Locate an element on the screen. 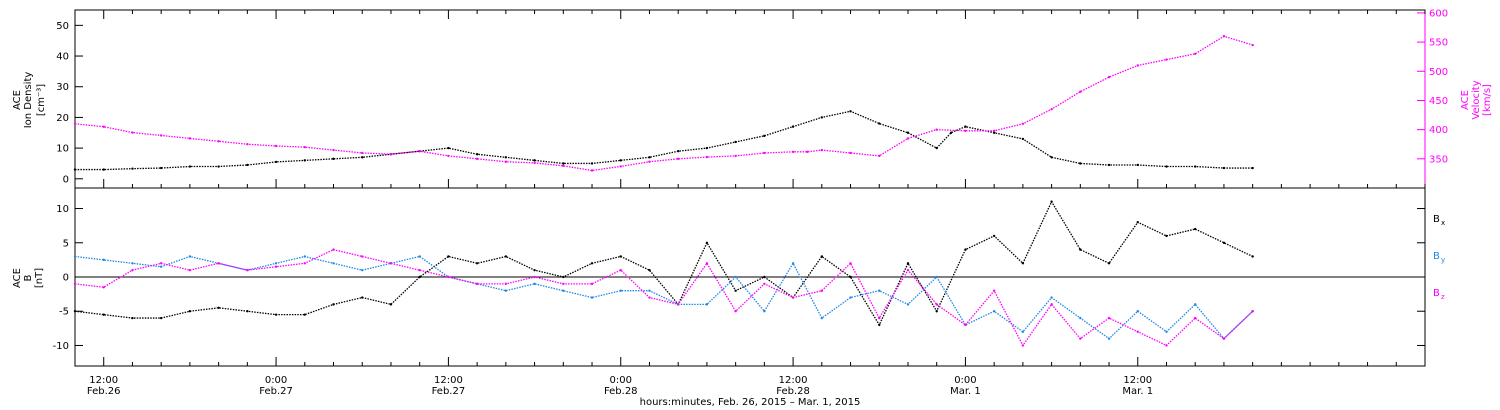 The image size is (1500, 410). x-tick-time-label: 12:00 is located at coordinates (793, 380).